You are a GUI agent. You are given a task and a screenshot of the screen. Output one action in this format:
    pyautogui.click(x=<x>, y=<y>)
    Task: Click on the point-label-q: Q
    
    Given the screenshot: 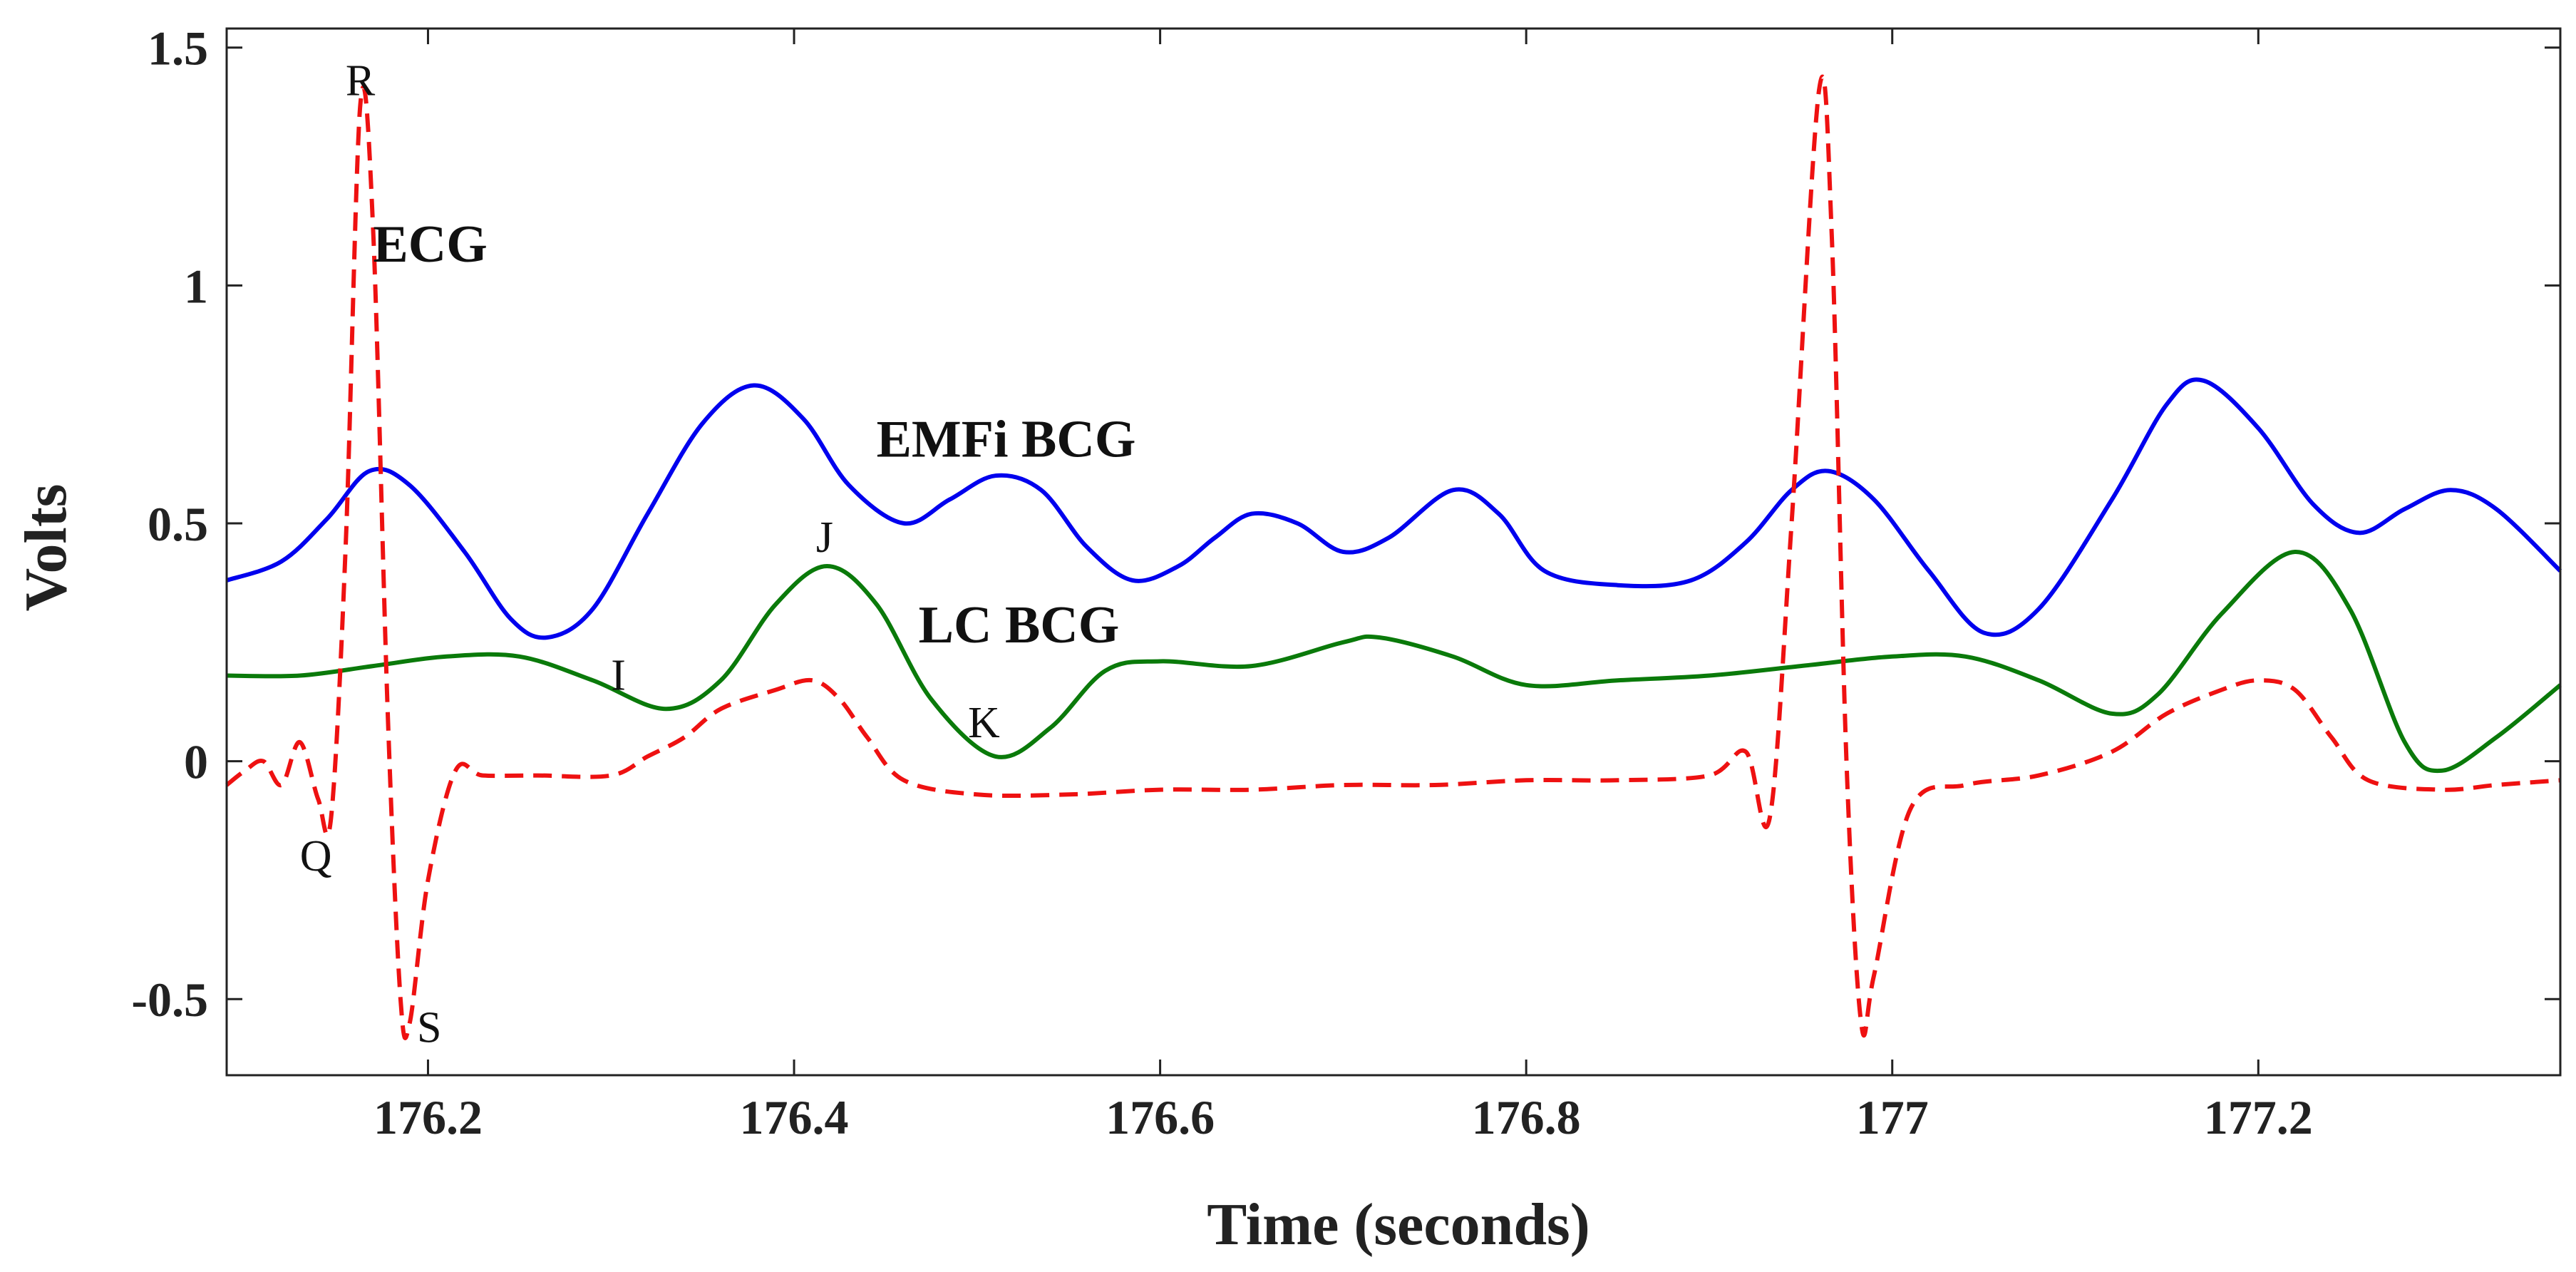 What is the action you would take?
    pyautogui.click(x=316, y=856)
    